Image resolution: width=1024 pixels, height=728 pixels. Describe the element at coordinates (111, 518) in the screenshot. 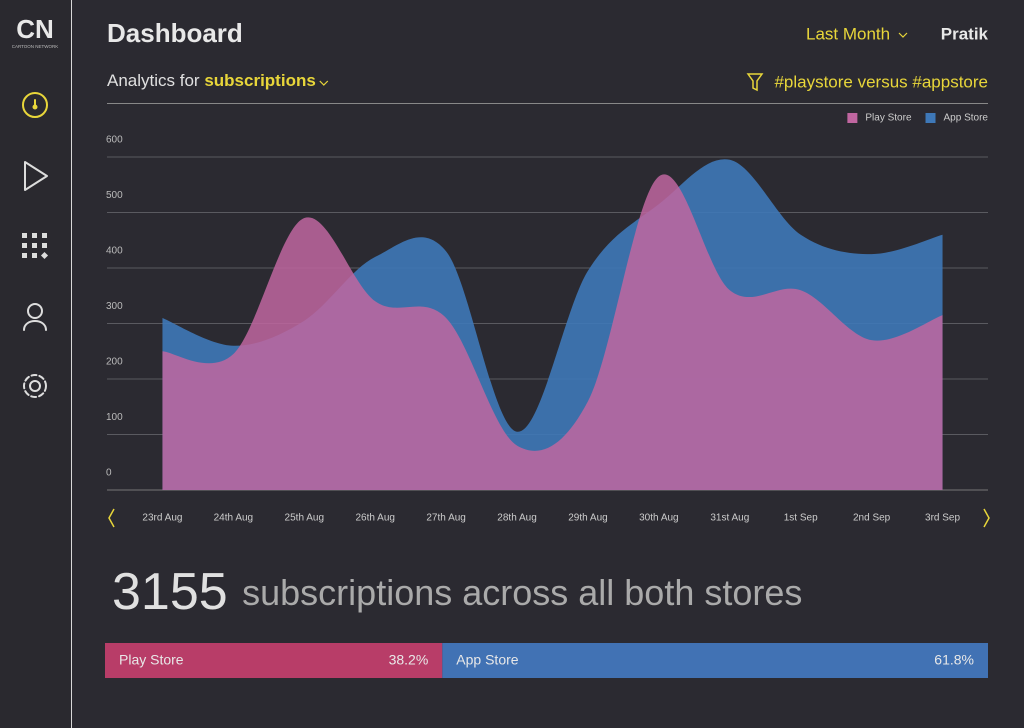

I see `prev-arrow` at that location.